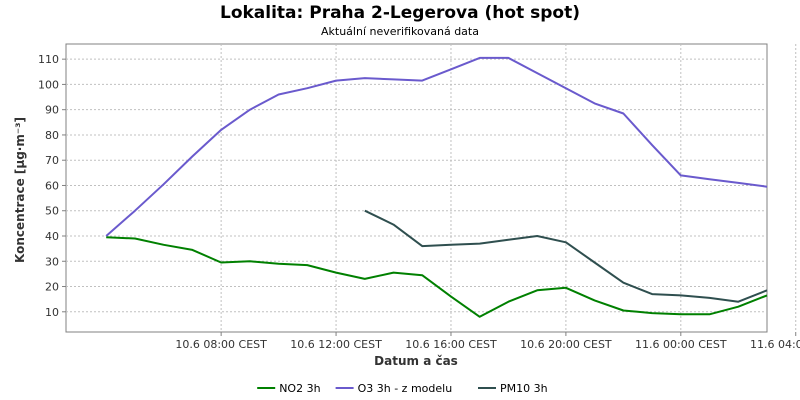 Image resolution: width=800 pixels, height=400 pixels. I want to click on x-tick-label: 10.6 16:00 CEST, so click(451, 344).